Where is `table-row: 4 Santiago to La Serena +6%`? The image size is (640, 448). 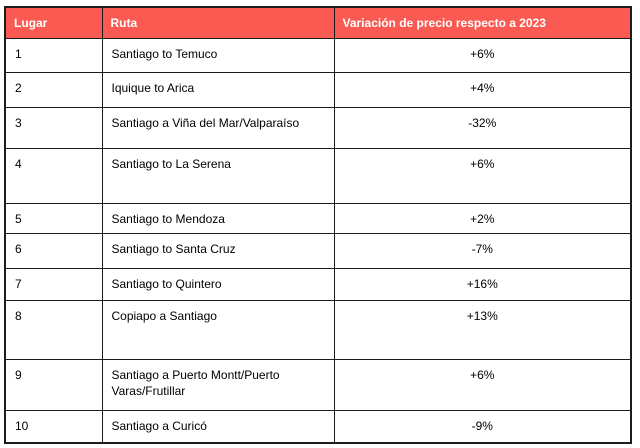
table-row: 4 Santiago to La Serena +6% is located at coordinates (318, 175).